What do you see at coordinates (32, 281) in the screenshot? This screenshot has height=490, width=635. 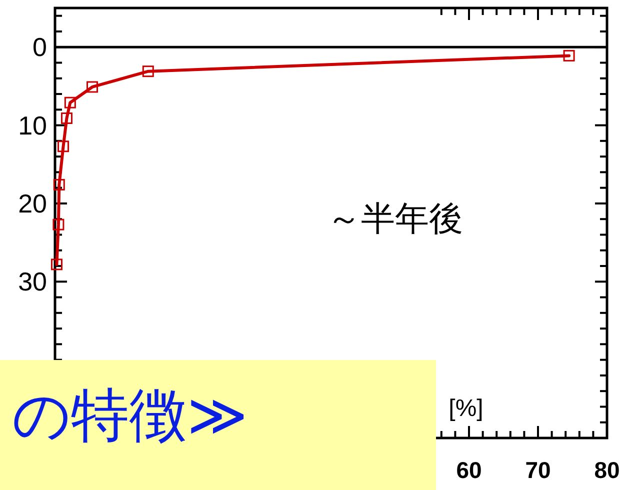 I see `y-tick-label: 30` at bounding box center [32, 281].